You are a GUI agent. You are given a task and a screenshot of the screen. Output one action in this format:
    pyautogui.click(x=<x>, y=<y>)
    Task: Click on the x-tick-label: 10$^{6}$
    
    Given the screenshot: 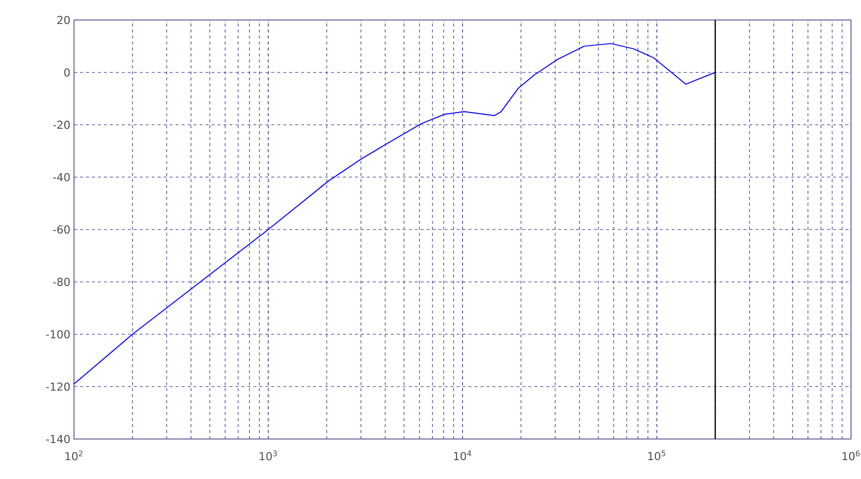 What is the action you would take?
    pyautogui.click(x=851, y=455)
    